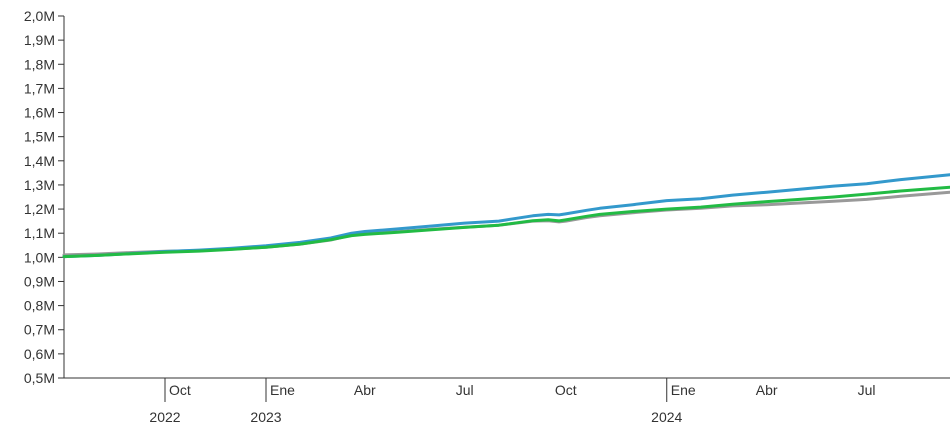 This screenshot has height=432, width=950. I want to click on y-tick-label: 0,5M, so click(39, 378).